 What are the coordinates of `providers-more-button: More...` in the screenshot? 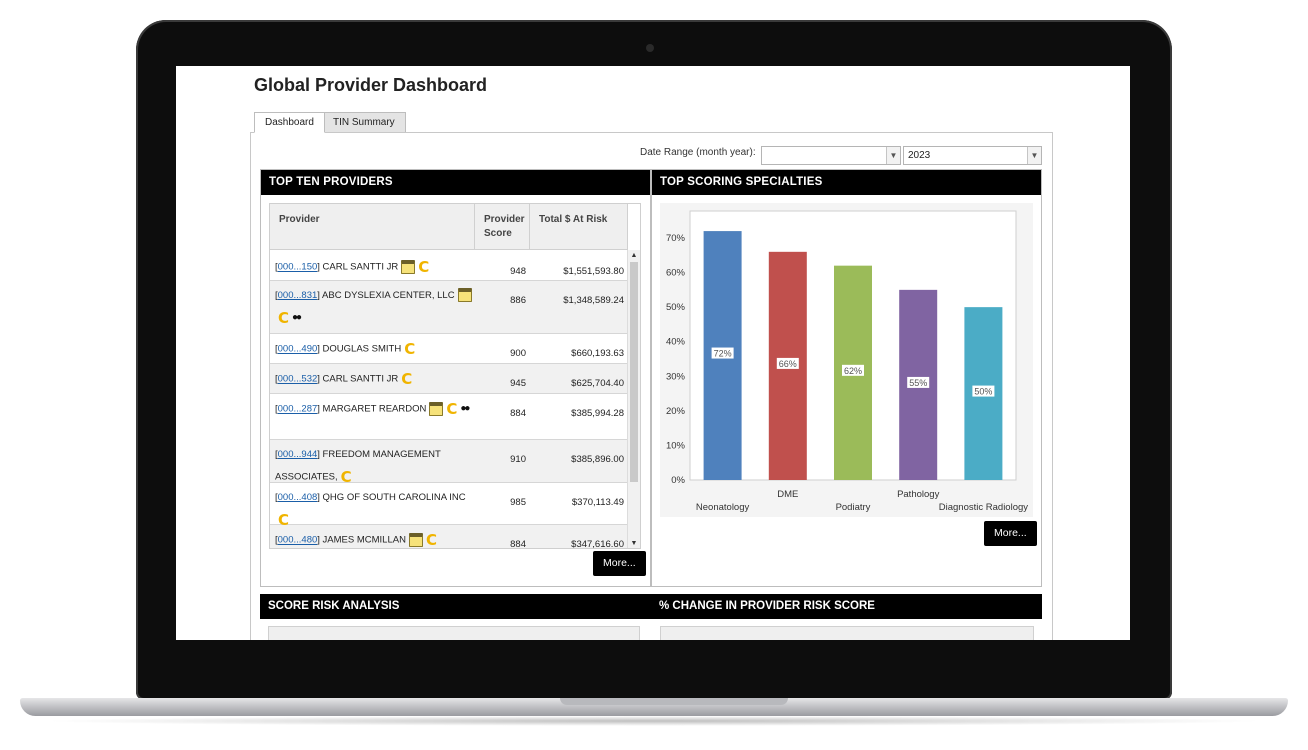 It's located at (619, 563).